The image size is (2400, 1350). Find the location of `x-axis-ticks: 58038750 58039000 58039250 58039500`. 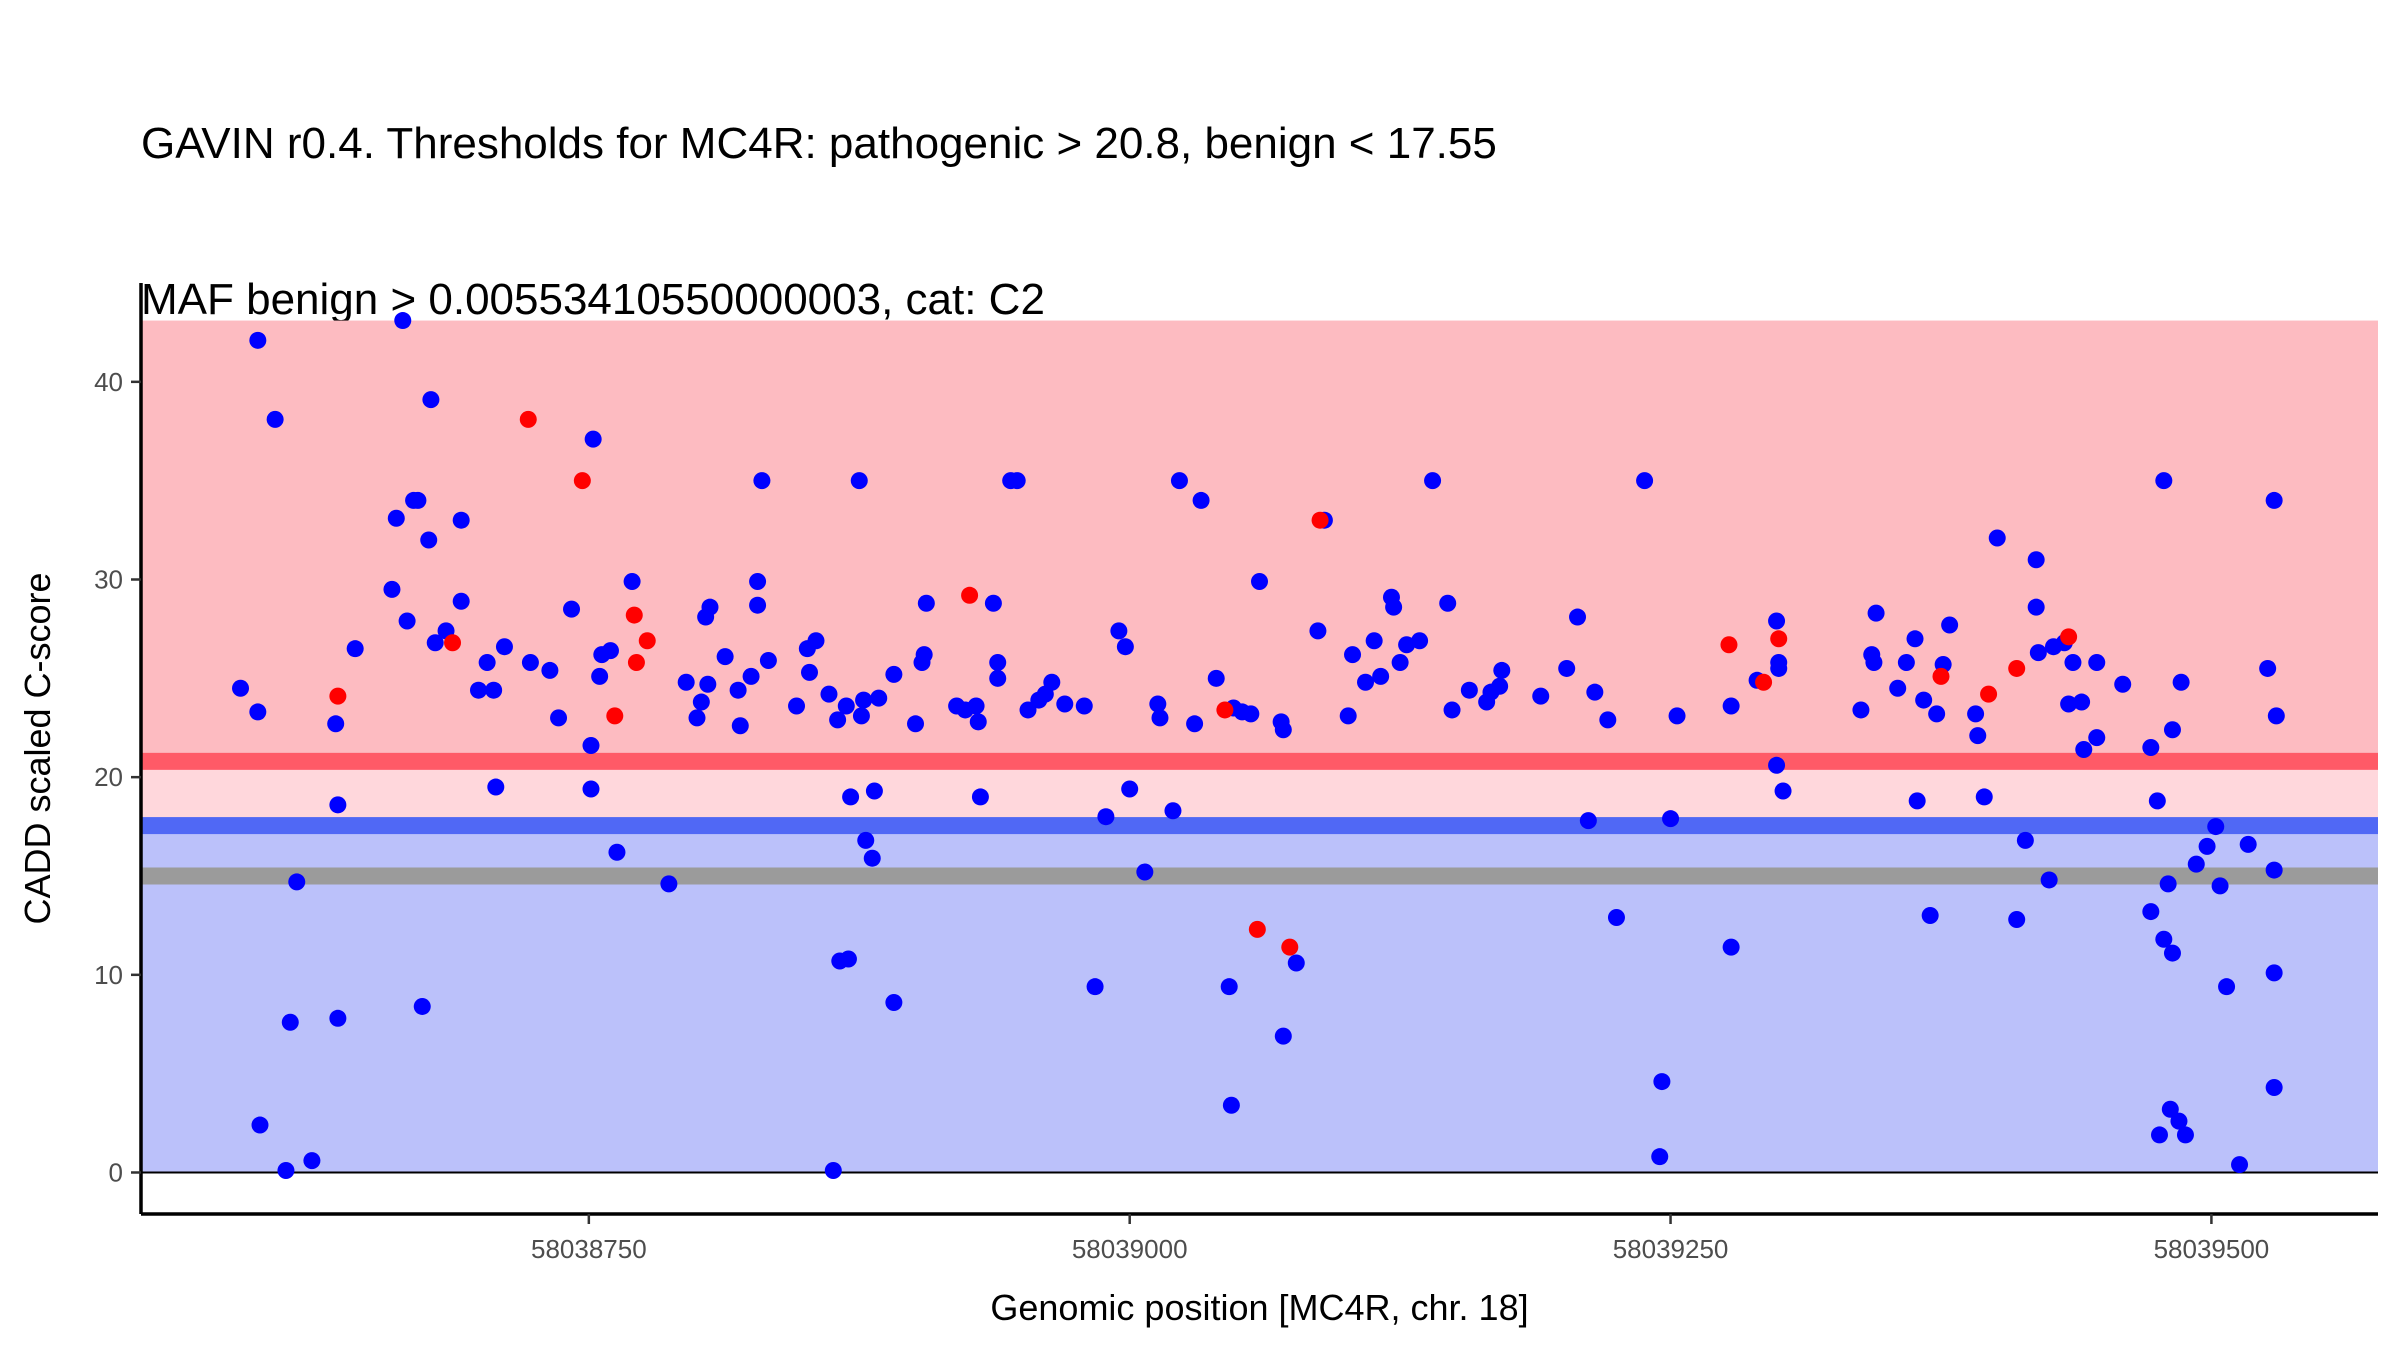

x-axis-ticks: 58038750 58039000 58039250 58039500 is located at coordinates (1400, 1239).